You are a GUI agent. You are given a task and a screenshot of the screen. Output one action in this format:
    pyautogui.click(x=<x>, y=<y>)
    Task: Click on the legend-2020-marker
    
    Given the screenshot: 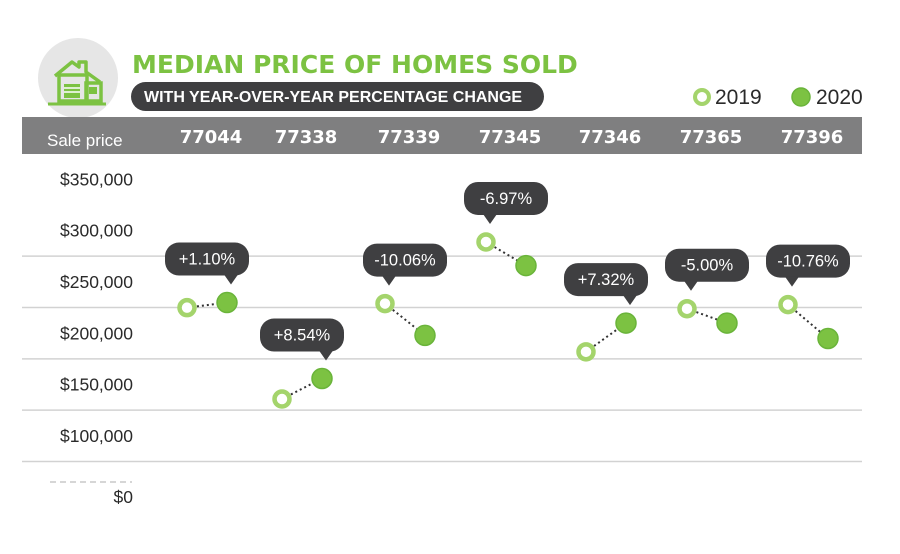 What is the action you would take?
    pyautogui.click(x=801, y=97)
    